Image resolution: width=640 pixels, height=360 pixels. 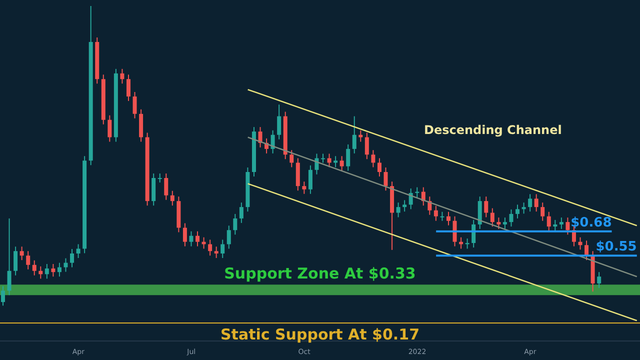 I want to click on series-label: $0.68, so click(x=591, y=222).